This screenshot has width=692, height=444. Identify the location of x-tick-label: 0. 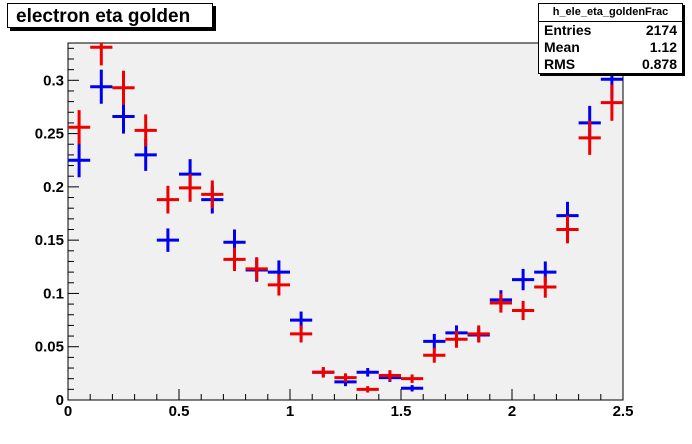
(68, 411).